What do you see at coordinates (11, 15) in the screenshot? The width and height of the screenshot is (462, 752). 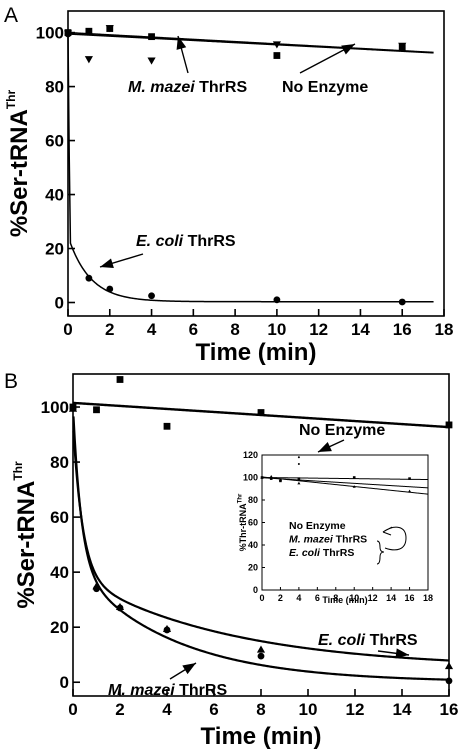 I see `panel-a-letter: A` at bounding box center [11, 15].